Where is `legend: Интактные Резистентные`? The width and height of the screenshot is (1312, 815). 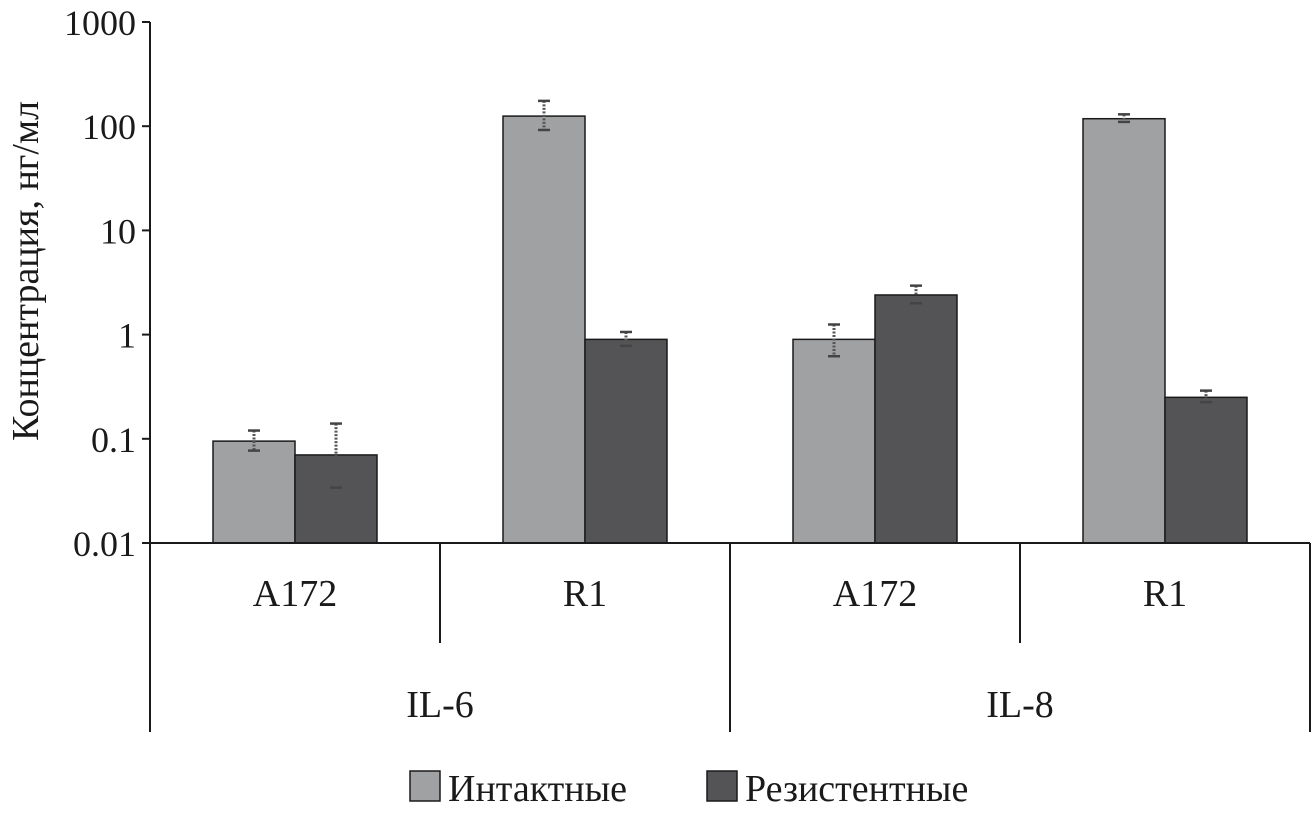
legend: Интактные Резистентные is located at coordinates (688, 789).